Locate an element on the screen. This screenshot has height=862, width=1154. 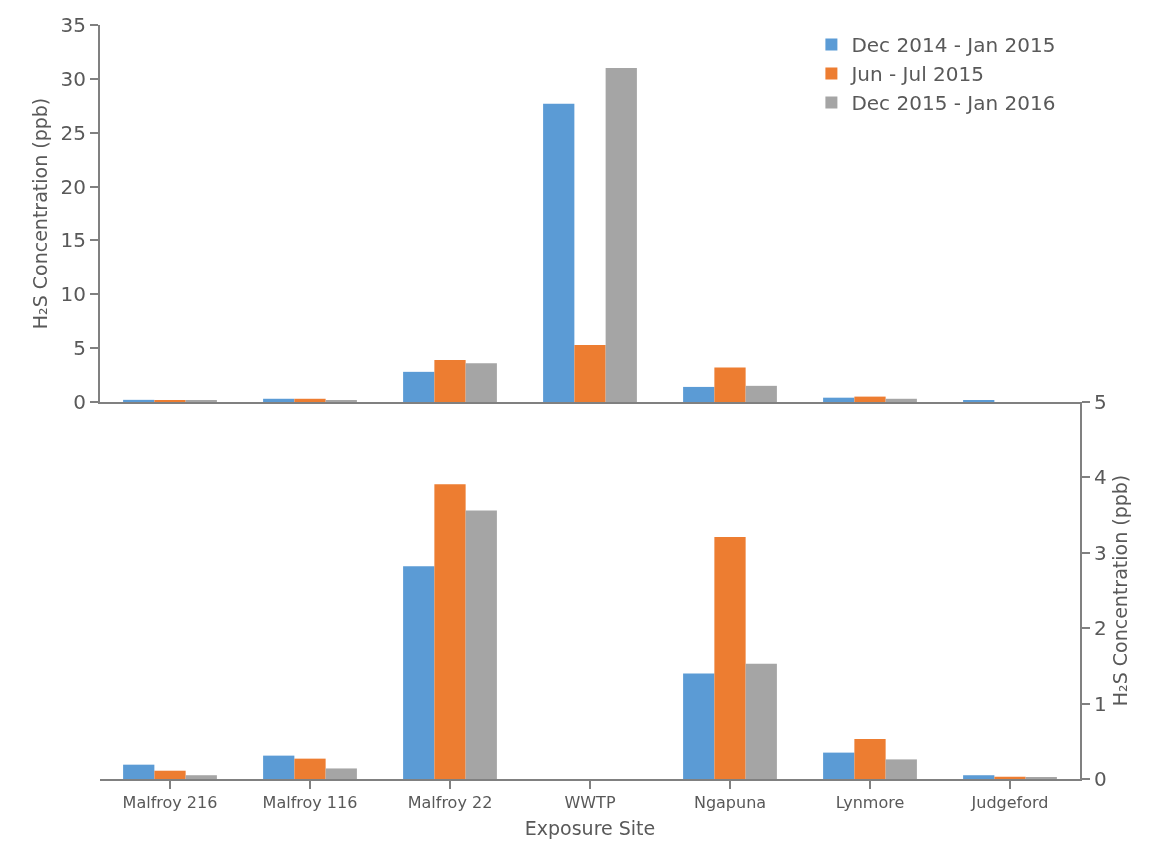
y-axis-title: H₂S Concentration (ppb) is located at coordinates (39, 213).